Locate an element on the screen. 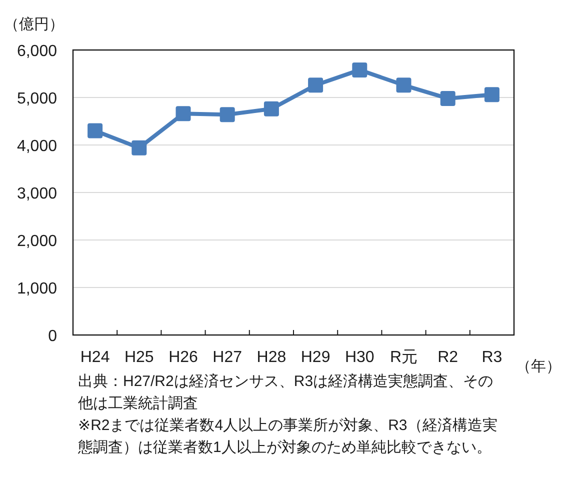 This screenshot has height=492, width=563. text: ※R2までは従業者数4人以上の事業所が対象、R3（経済構造実態調査）は従業者数1人以上が対象のため単純比較できない。 is located at coordinates (288, 437).